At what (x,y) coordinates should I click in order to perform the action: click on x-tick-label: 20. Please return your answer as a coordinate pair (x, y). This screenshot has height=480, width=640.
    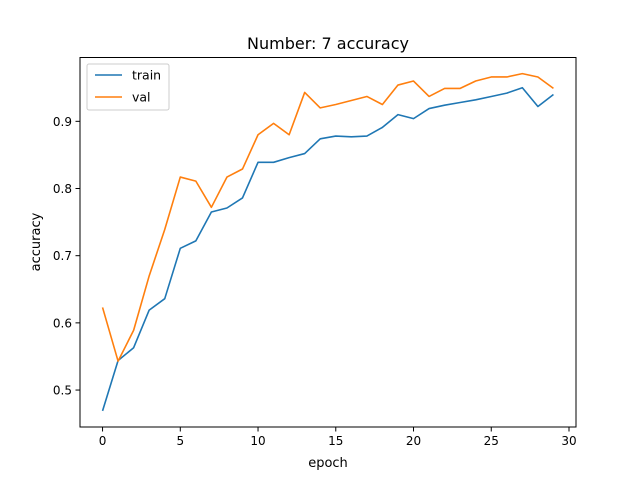
    Looking at the image, I should click on (413, 441).